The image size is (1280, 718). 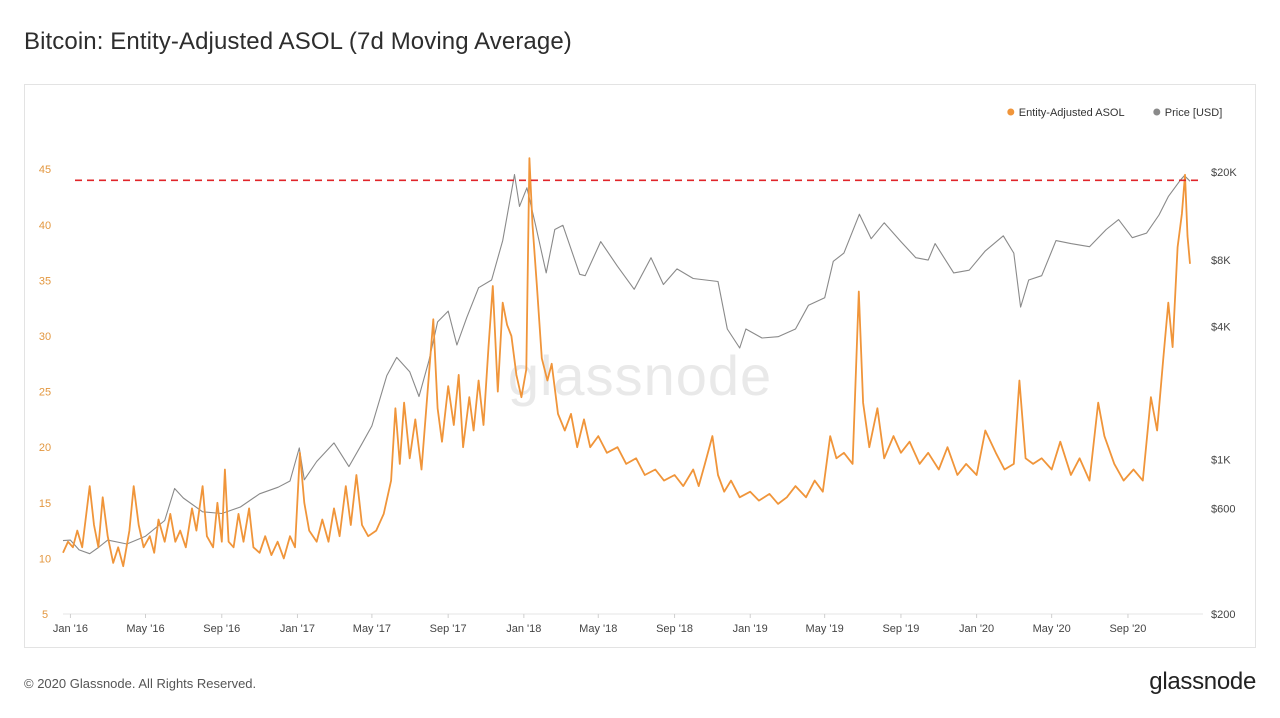 What do you see at coordinates (45, 559) in the screenshot?
I see `left-tick-label: 10` at bounding box center [45, 559].